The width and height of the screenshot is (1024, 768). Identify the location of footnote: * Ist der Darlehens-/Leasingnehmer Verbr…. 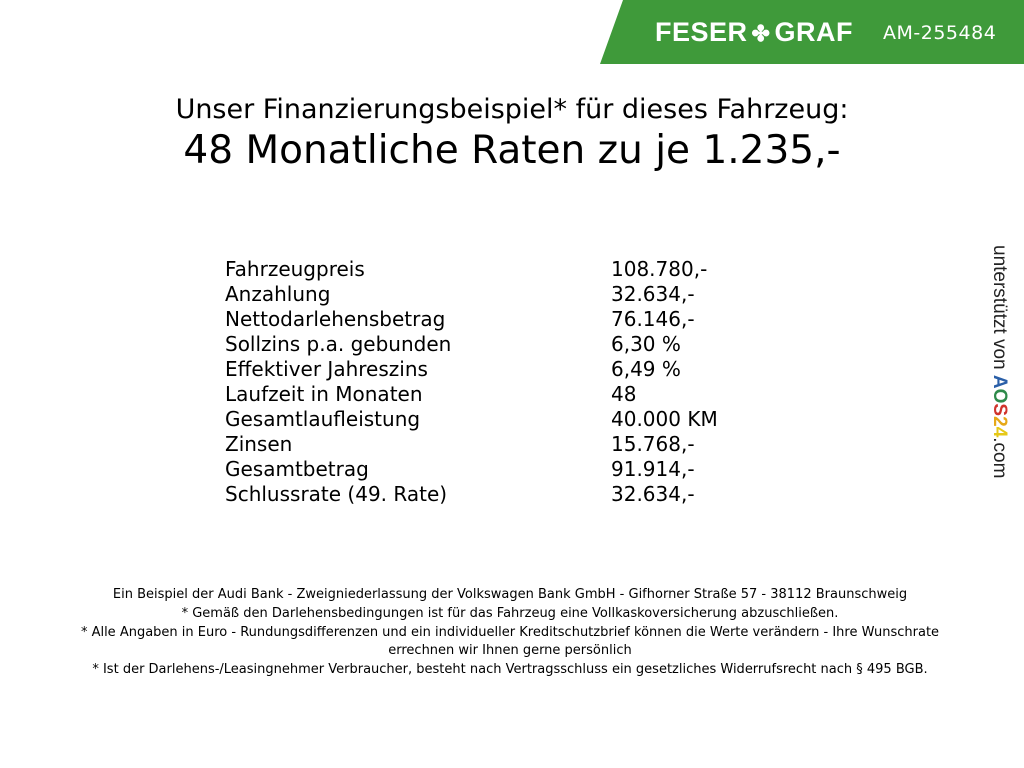
(510, 669).